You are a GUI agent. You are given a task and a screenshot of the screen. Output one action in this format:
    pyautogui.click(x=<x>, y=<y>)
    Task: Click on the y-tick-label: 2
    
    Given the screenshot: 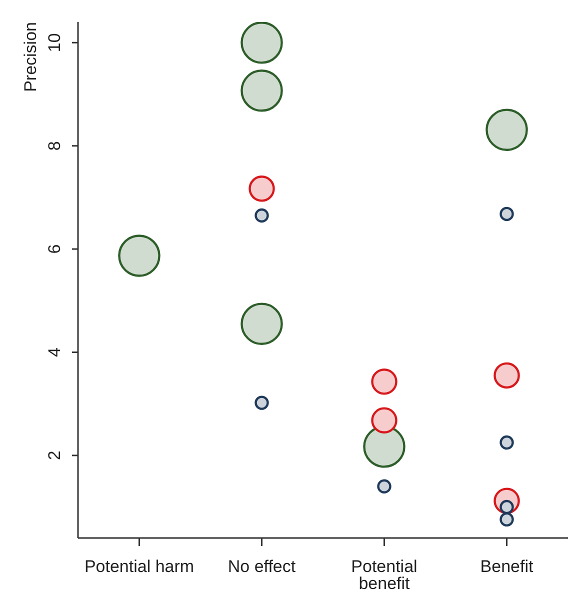 What is the action you would take?
    pyautogui.click(x=54, y=455)
    